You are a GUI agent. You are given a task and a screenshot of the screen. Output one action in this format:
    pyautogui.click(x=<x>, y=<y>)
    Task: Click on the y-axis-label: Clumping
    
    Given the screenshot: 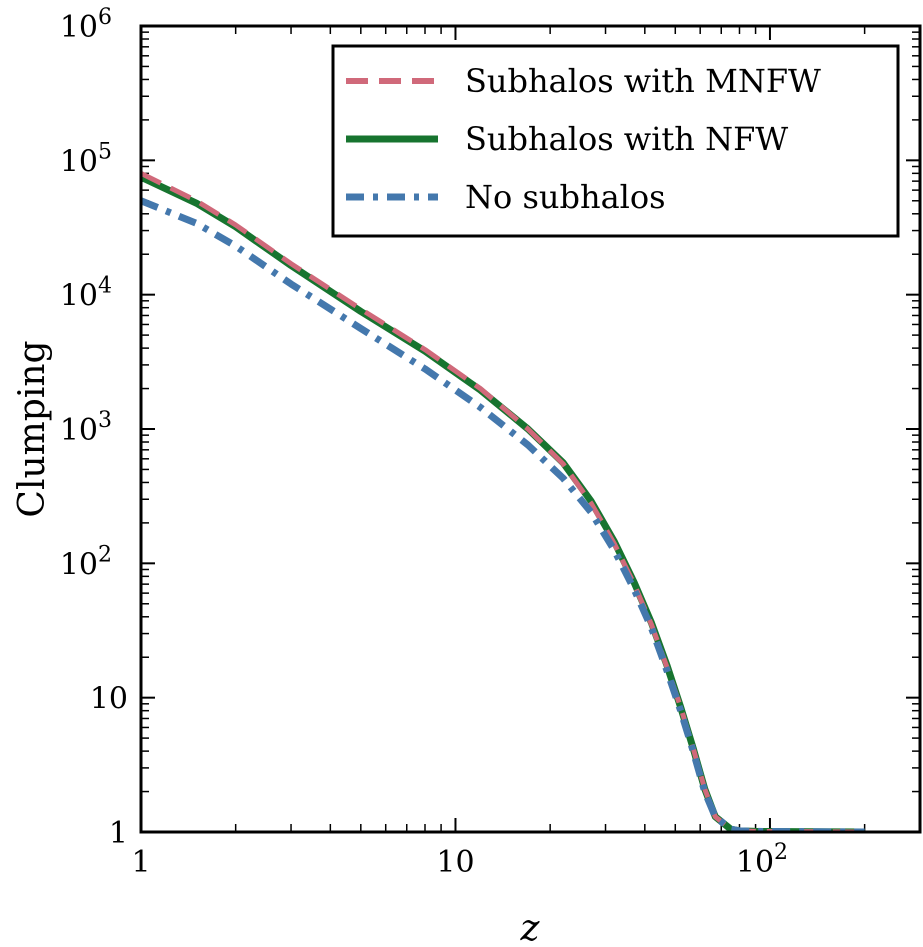 What is the action you would take?
    pyautogui.click(x=32, y=428)
    